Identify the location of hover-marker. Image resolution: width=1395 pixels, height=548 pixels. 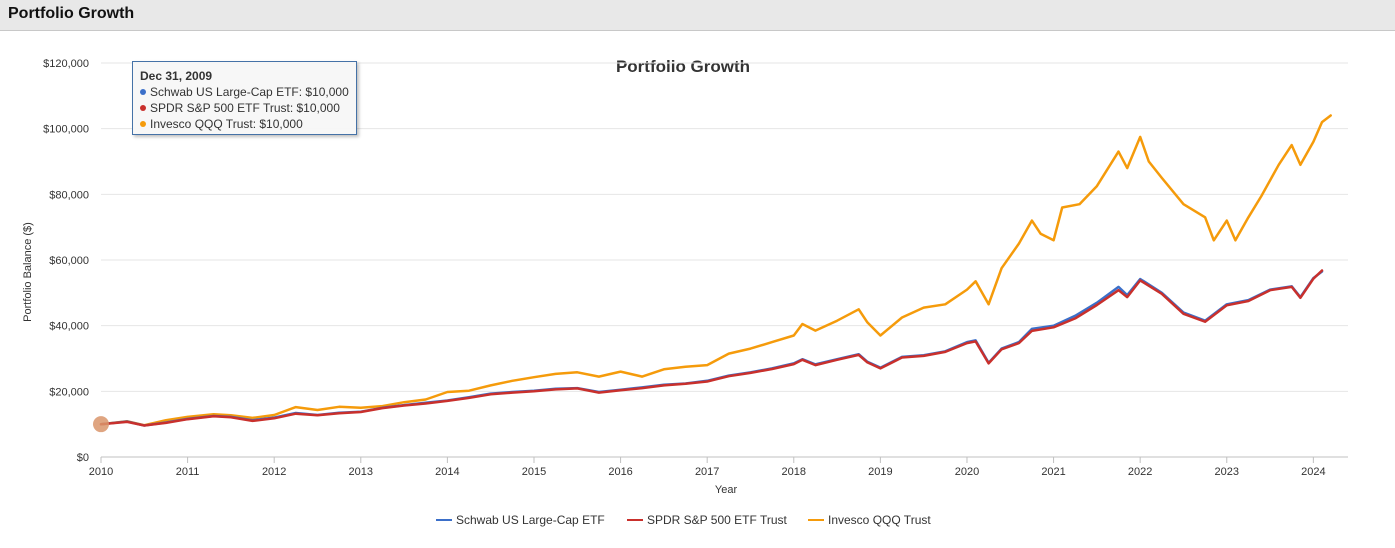
(101, 424).